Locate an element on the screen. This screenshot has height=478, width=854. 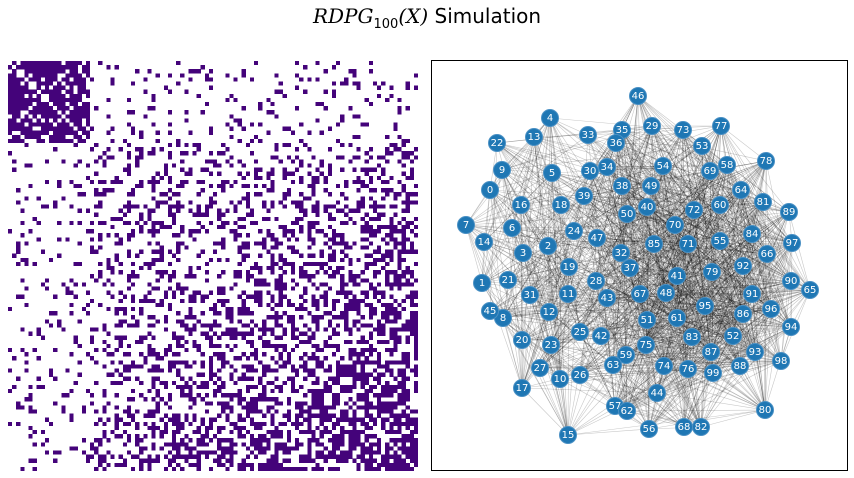
graph-node-label: 62 is located at coordinates (627, 411).